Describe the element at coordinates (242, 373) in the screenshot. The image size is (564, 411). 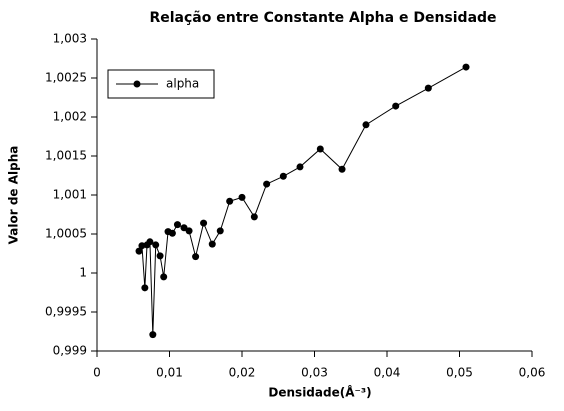
I see `x-tick-label: 0,02` at that location.